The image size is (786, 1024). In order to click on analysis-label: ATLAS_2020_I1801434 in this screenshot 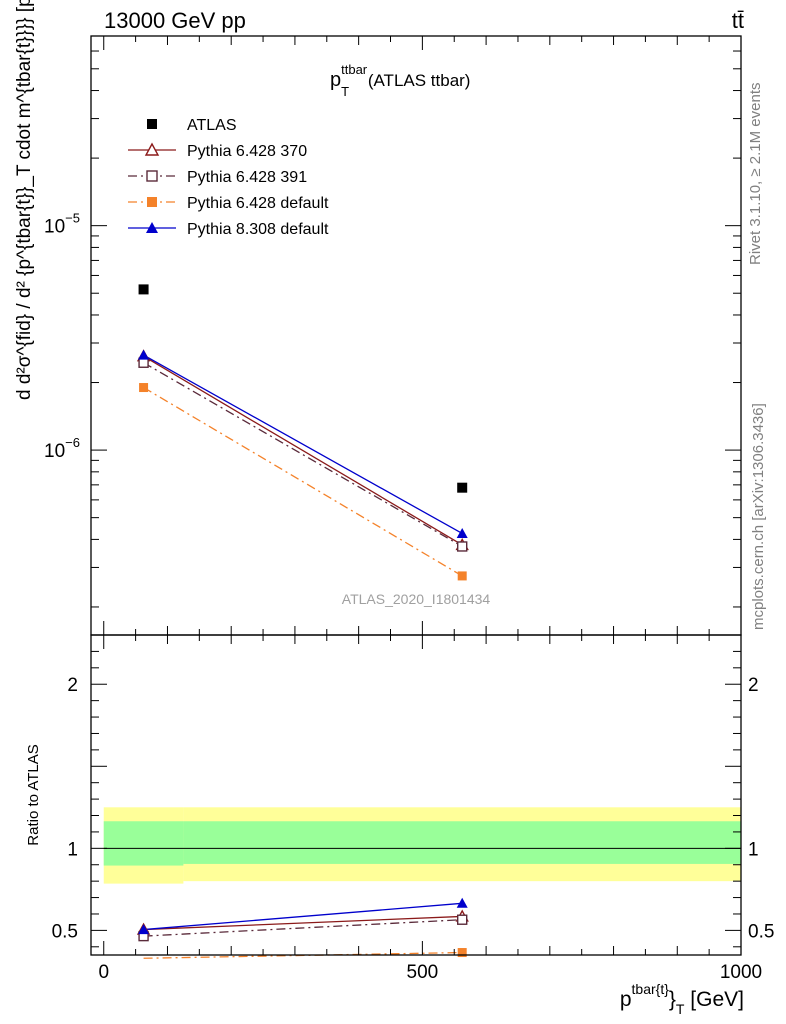, I will do `click(416, 599)`.